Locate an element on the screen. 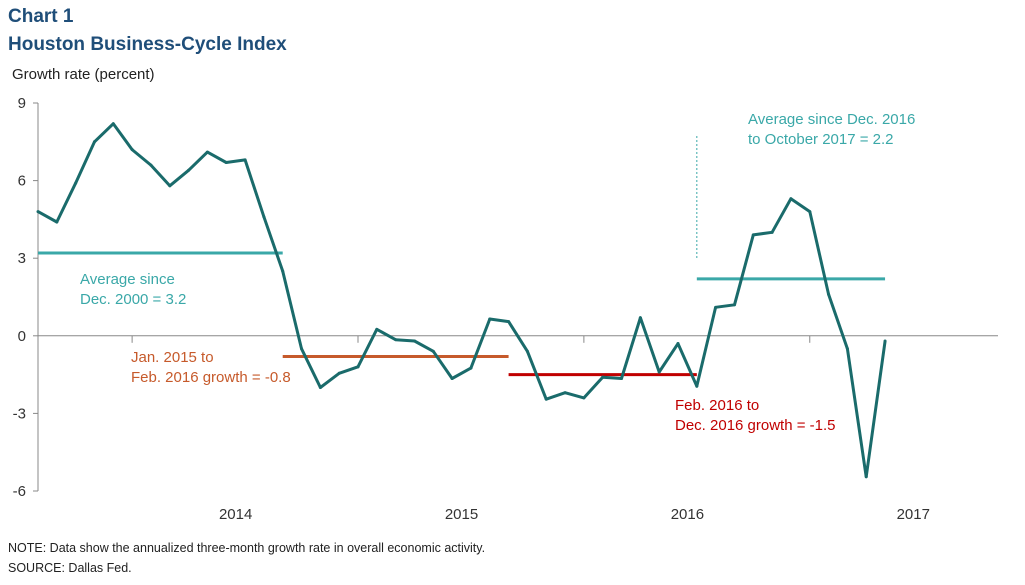 This screenshot has height=585, width=1025. annotation-2016-line1: Feb. 2016 to is located at coordinates (717, 405).